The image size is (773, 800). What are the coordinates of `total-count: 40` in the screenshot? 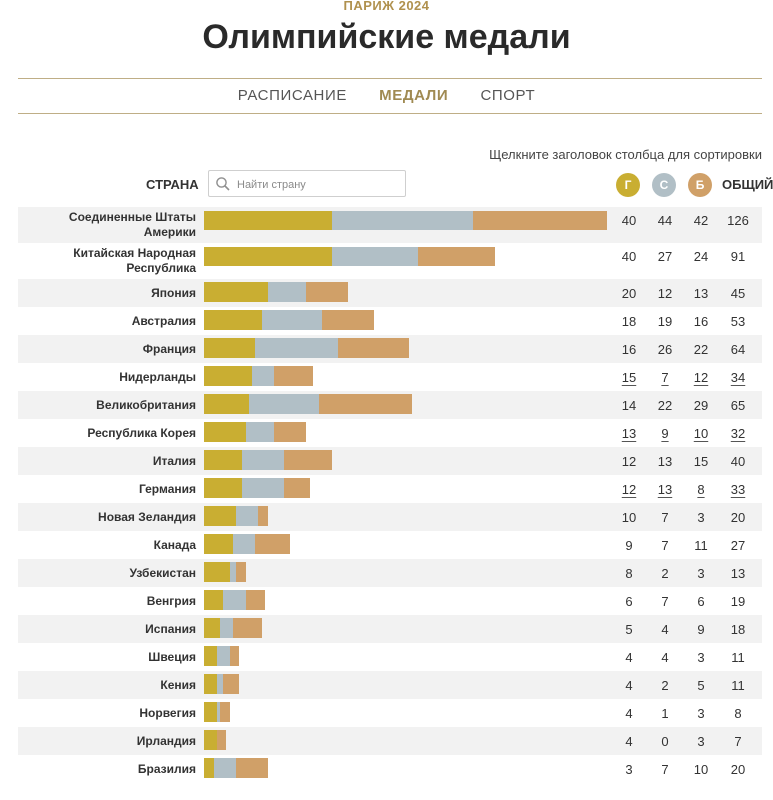 It's located at (738, 461).